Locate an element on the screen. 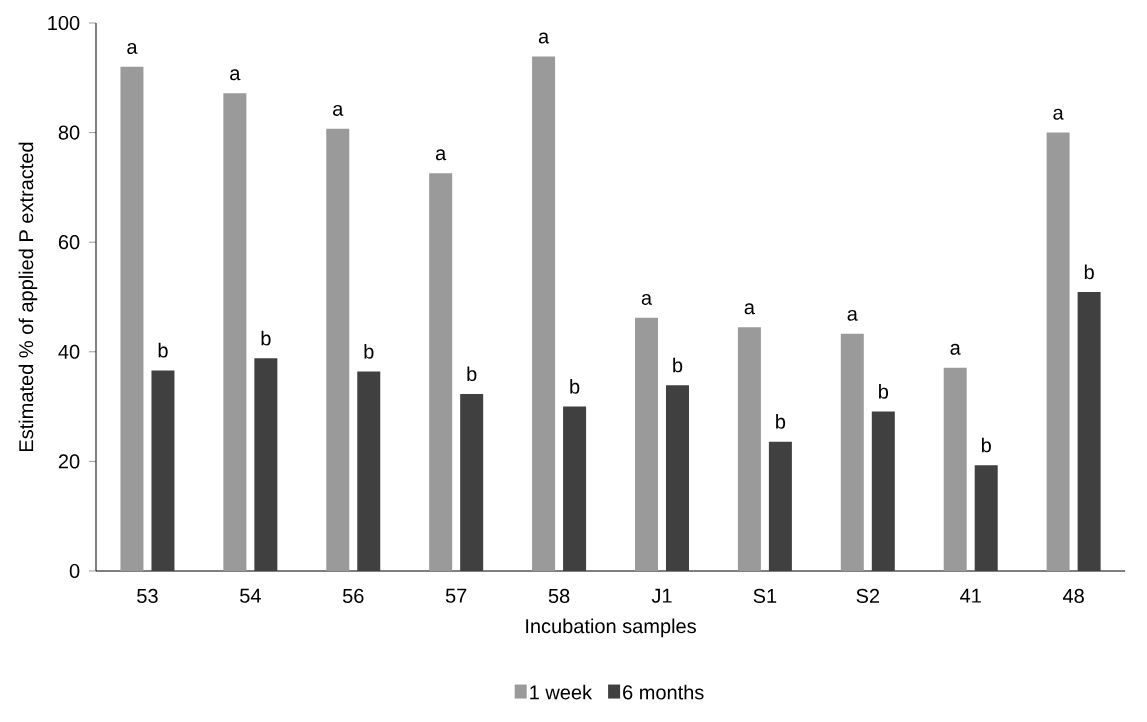  legend-label: 6 months is located at coordinates (663, 692).